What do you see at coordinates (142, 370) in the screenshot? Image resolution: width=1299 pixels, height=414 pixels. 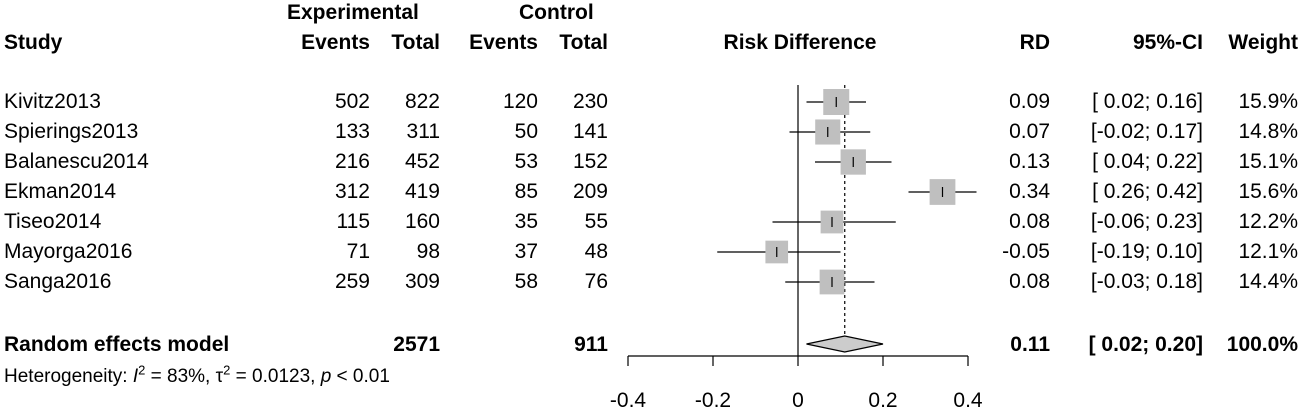 I see `i-squared-exponent: 2` at bounding box center [142, 370].